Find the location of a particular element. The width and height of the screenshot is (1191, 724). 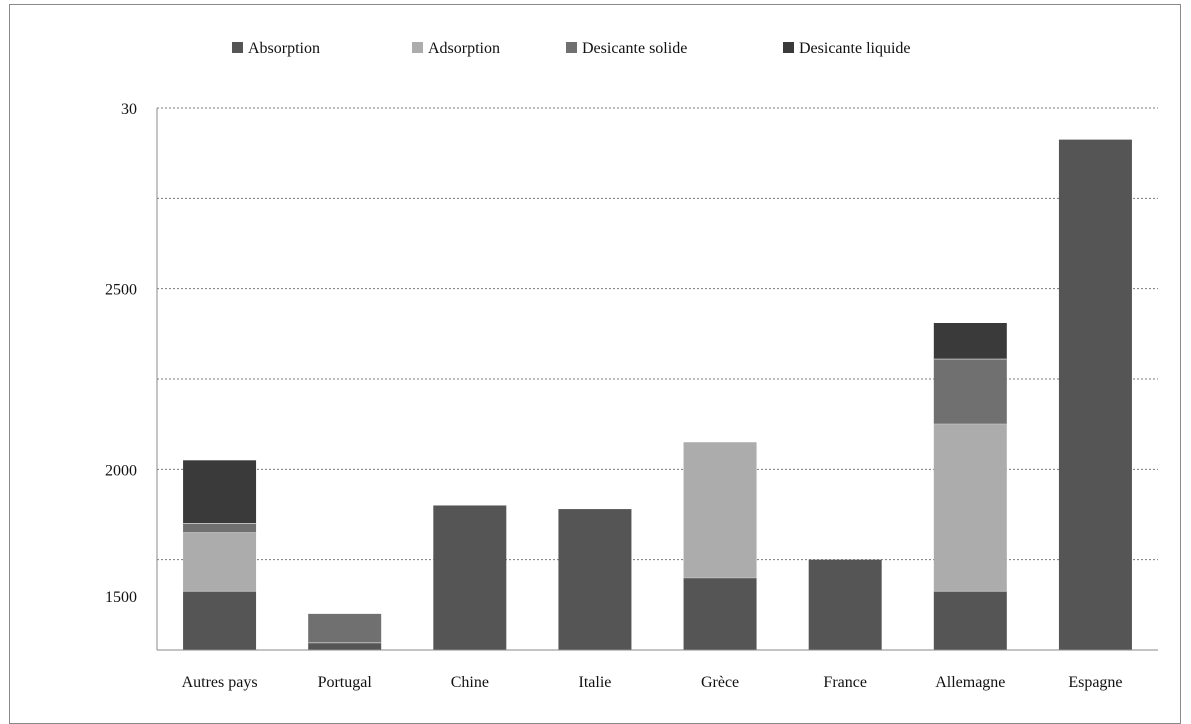

legend-label: Desicante liquide is located at coordinates (855, 48).